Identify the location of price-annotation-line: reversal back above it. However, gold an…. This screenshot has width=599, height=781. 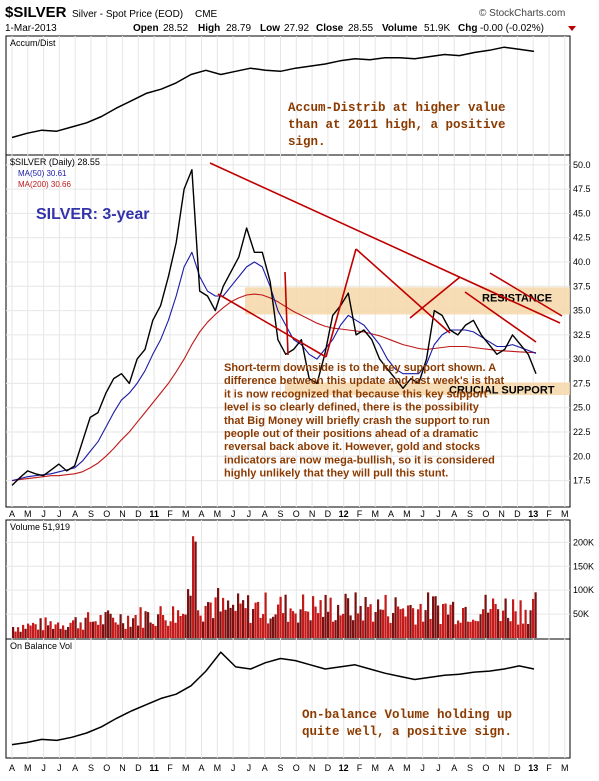
(352, 447).